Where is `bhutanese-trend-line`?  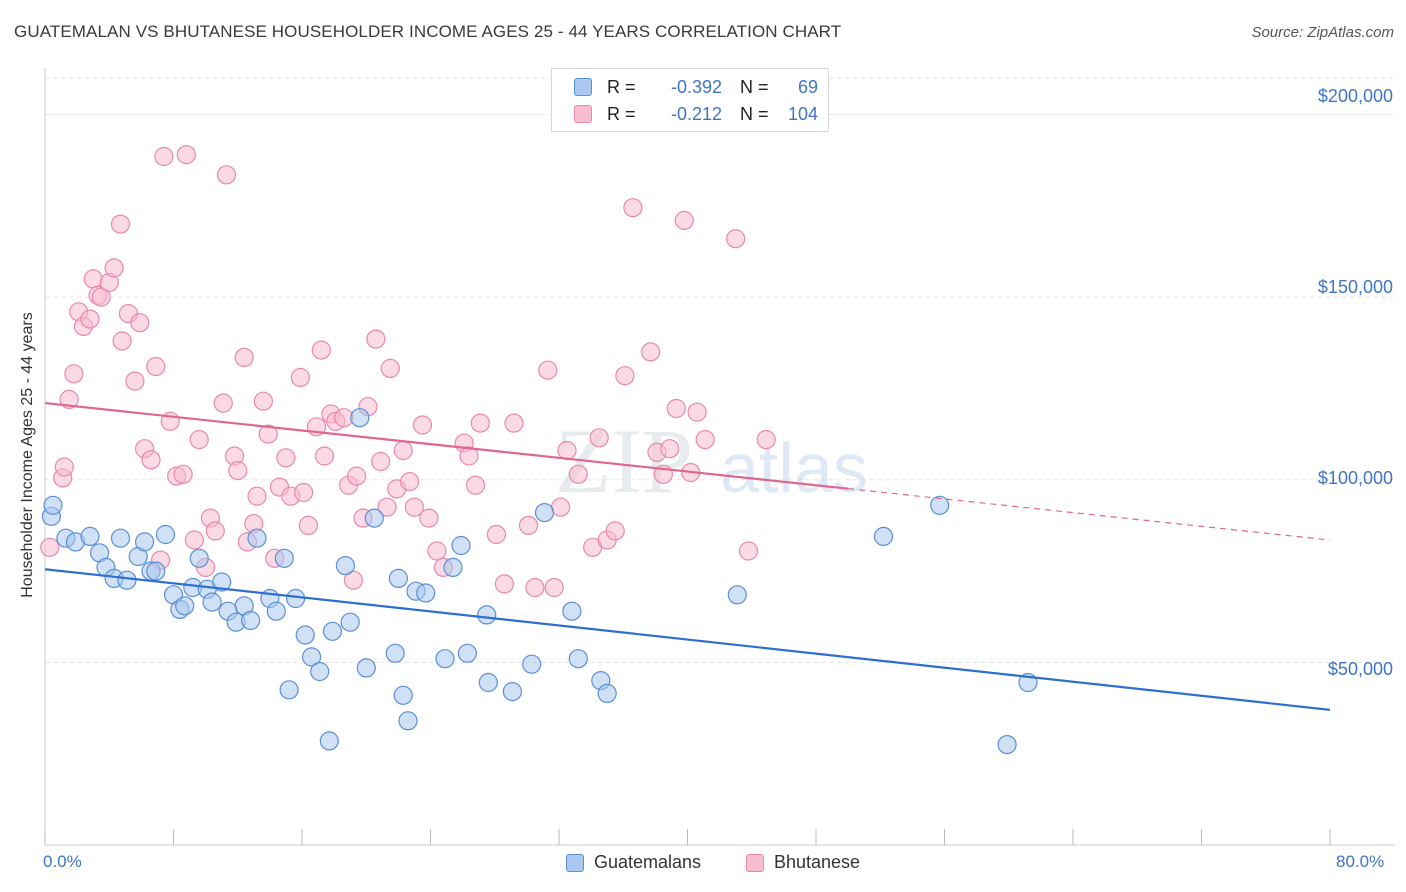
bhutanese-trend-line is located at coordinates (446, 445).